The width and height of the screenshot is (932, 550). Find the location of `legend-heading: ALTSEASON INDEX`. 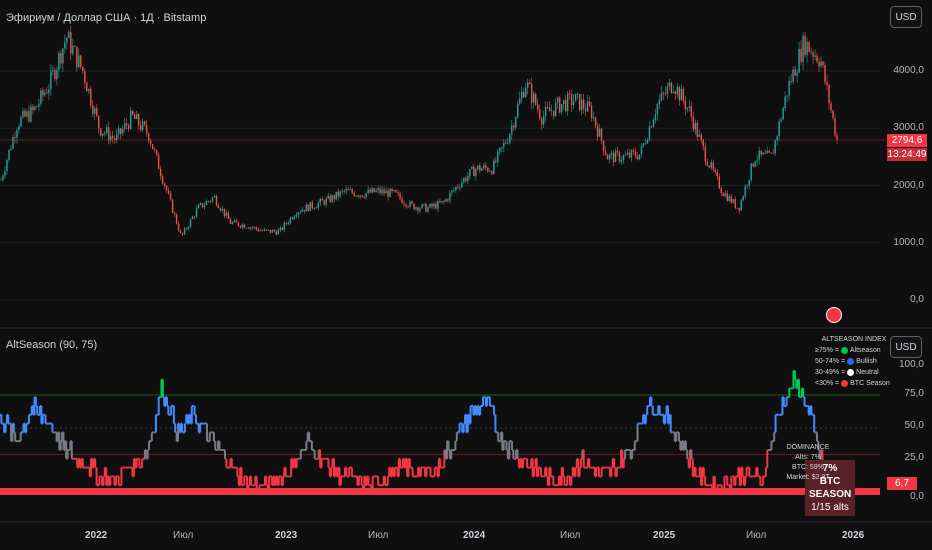

legend-heading: ALTSEASON INDEX is located at coordinates (854, 339).